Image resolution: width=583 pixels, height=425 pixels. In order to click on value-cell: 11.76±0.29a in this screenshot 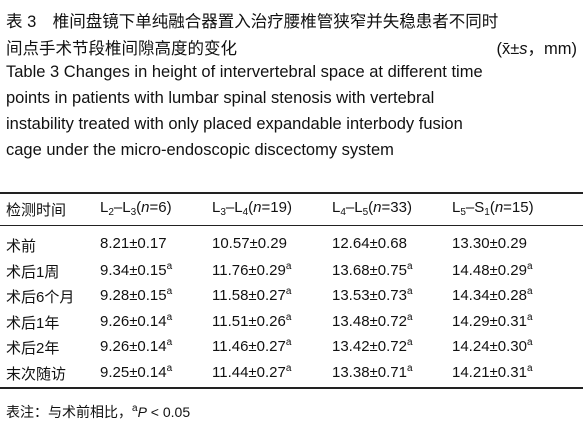, I will do `click(251, 270)`.